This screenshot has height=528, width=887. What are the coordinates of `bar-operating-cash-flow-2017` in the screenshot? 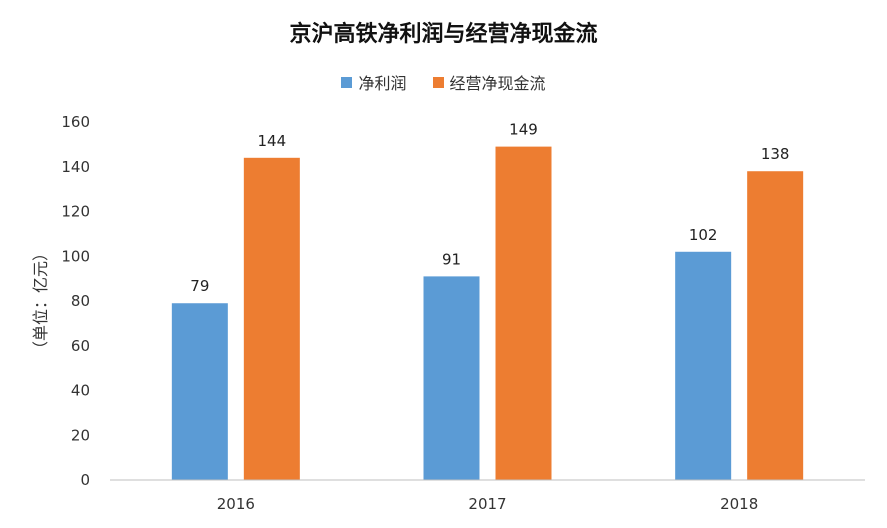 It's located at (523, 313).